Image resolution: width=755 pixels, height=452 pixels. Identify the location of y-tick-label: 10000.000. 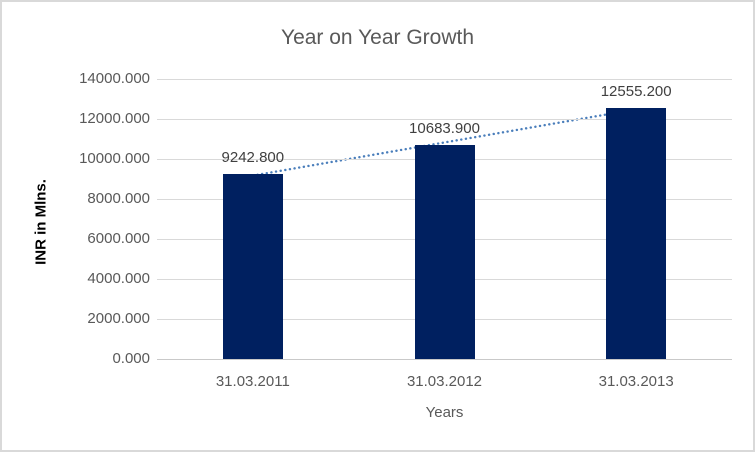
(114, 158).